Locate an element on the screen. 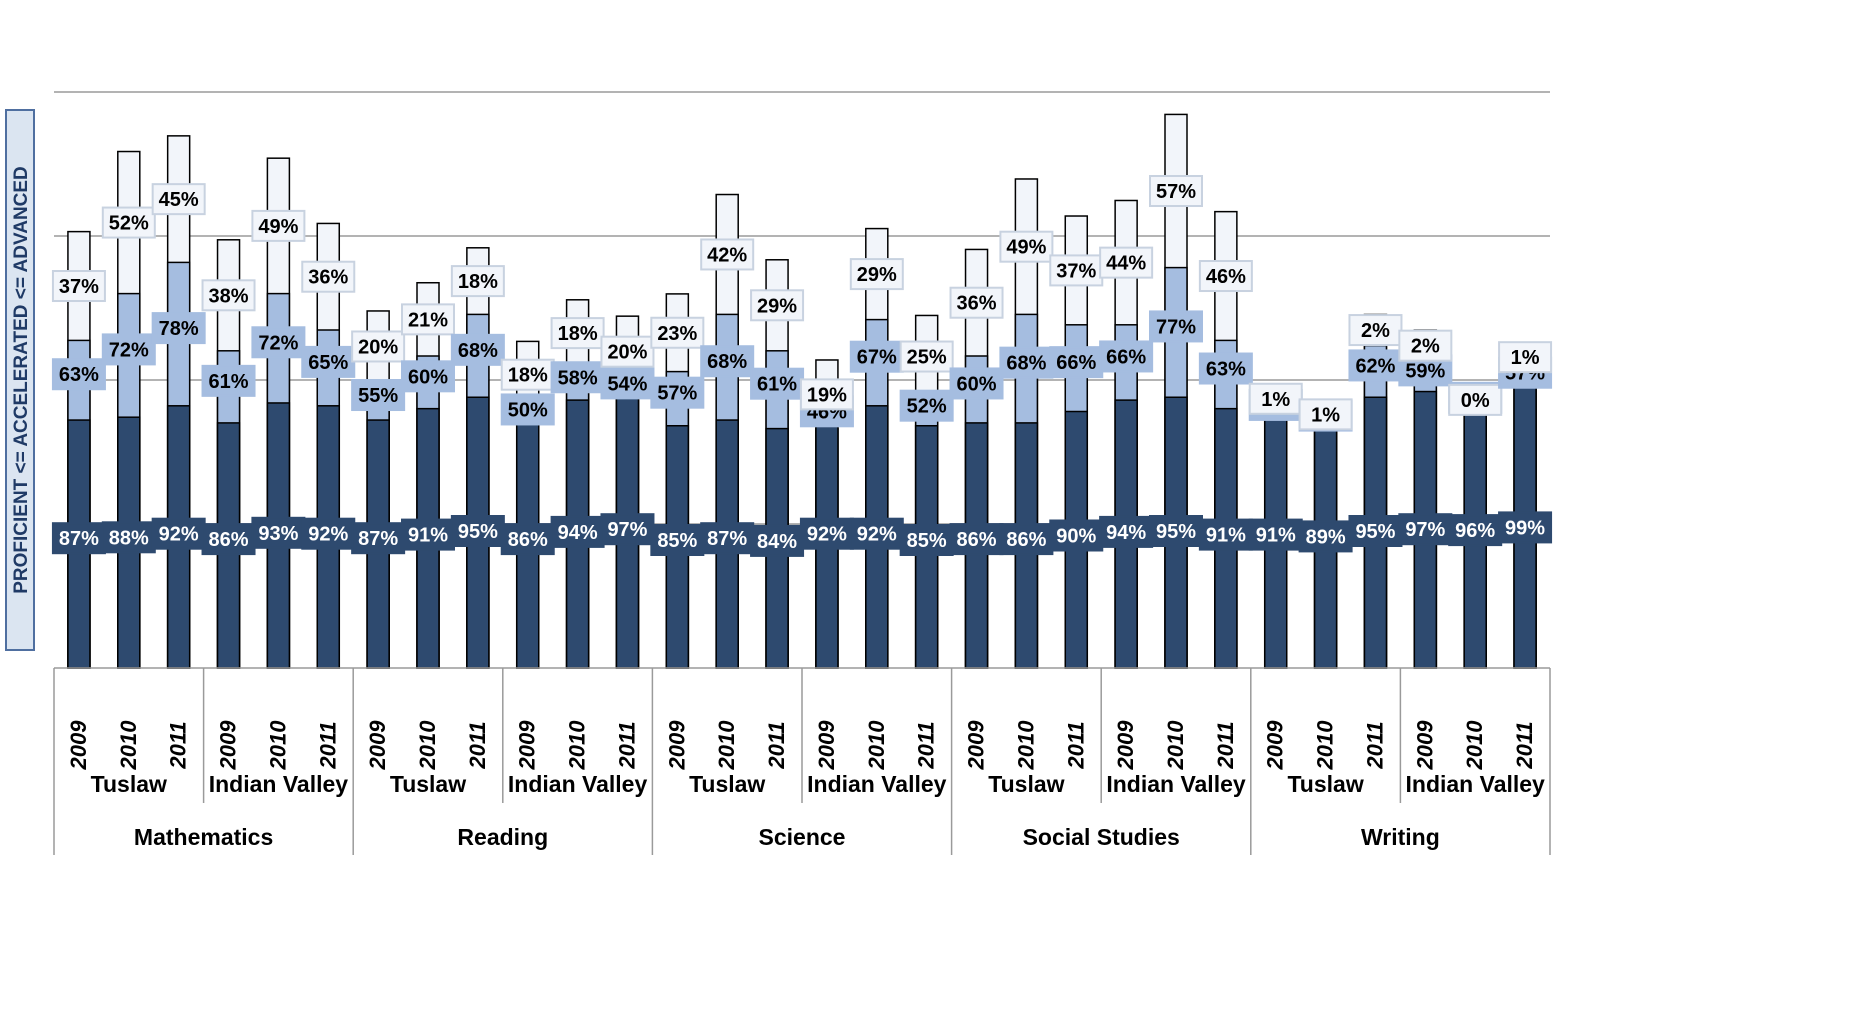 The height and width of the screenshot is (1009, 1851). data-label: 72% is located at coordinates (128, 349).